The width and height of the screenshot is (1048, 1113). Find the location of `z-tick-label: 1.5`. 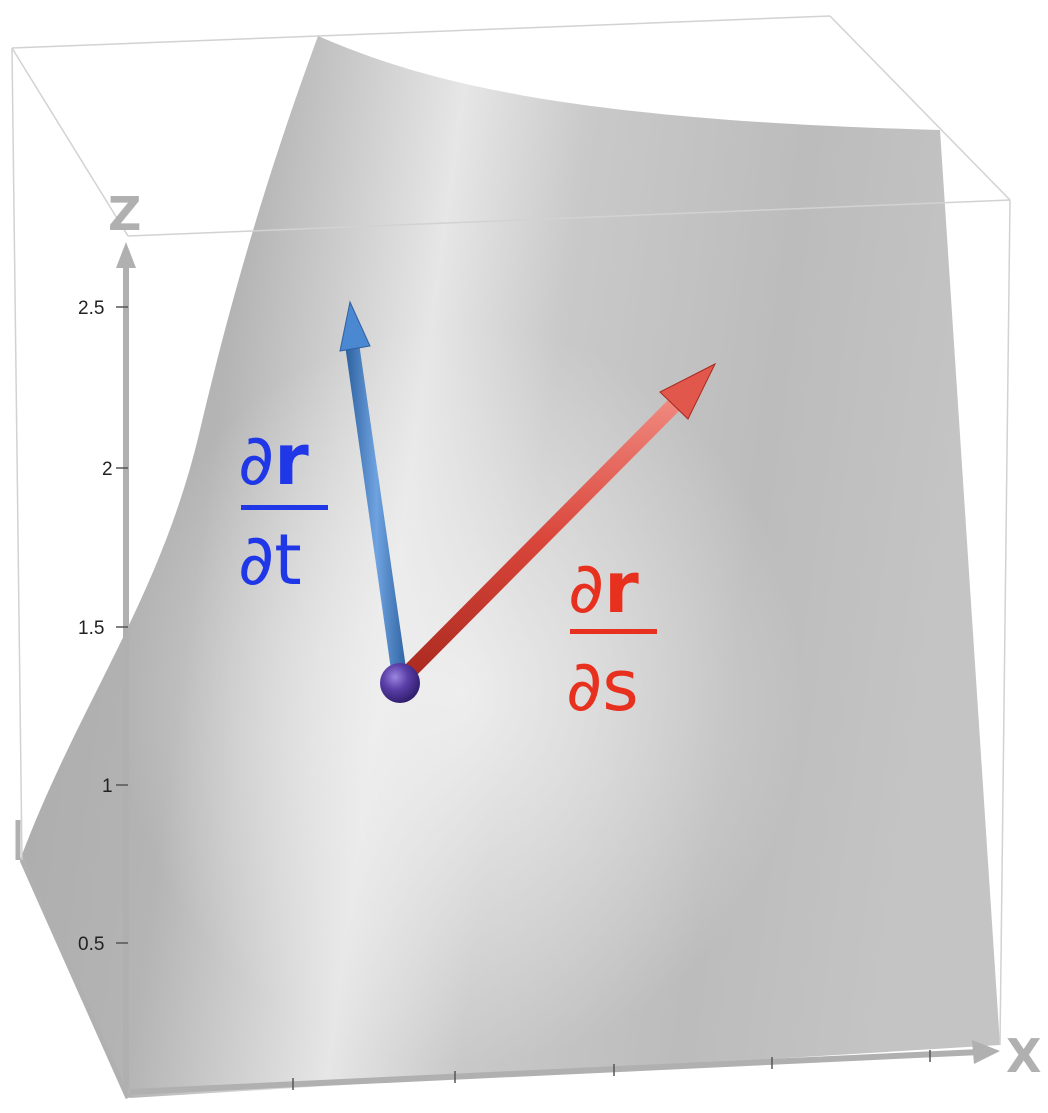

z-tick-label: 1.5 is located at coordinates (91, 628).